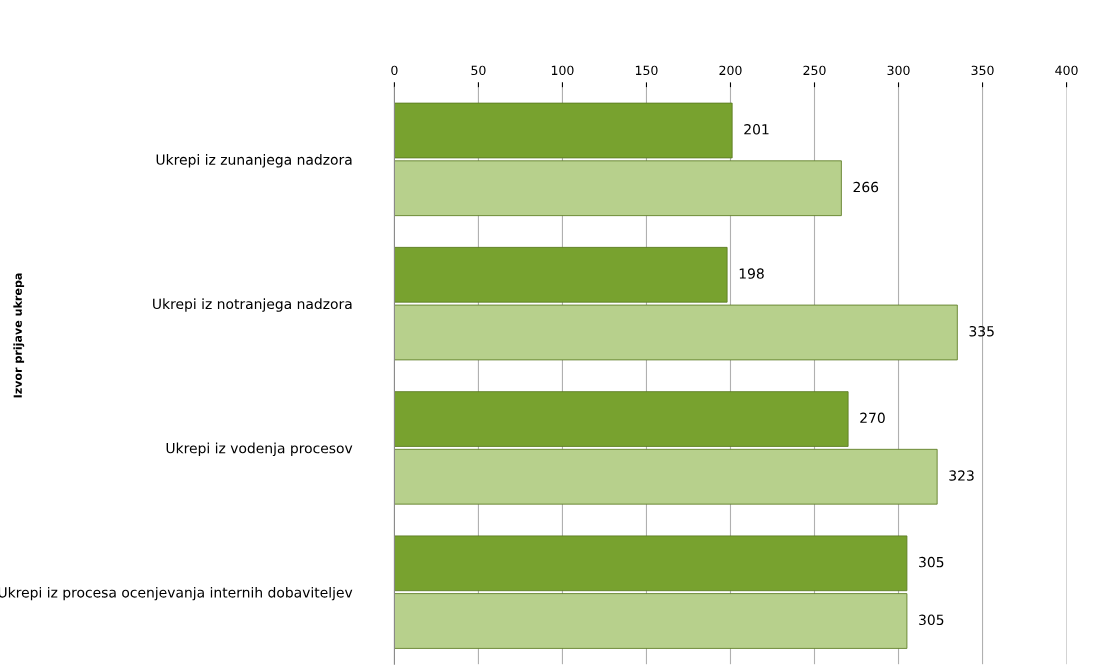 Image resolution: width=1111 pixels, height=671 pixels. Describe the element at coordinates (259, 449) in the screenshot. I see `y-tick-label: Ukrepi iz vodenja procesov` at that location.